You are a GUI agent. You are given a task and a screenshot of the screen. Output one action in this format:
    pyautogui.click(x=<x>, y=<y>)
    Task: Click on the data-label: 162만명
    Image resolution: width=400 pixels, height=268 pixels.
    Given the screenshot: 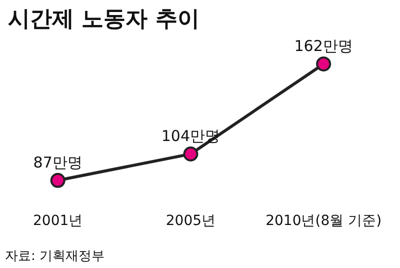 What is the action you would take?
    pyautogui.click(x=323, y=46)
    